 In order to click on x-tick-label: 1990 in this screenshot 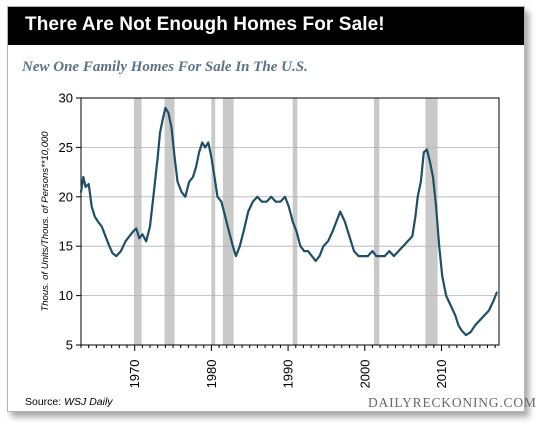, I will do `click(288, 374)`.